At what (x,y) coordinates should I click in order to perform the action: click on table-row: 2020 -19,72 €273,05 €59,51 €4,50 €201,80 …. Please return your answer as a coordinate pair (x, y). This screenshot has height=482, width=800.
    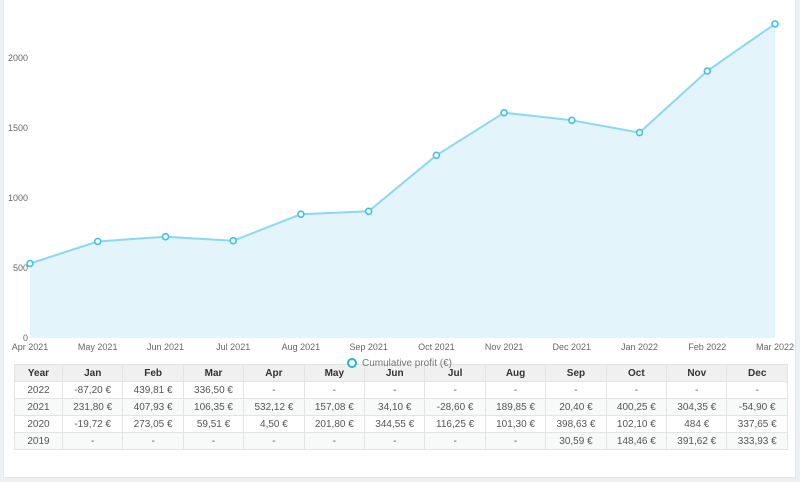
    Looking at the image, I should click on (401, 424).